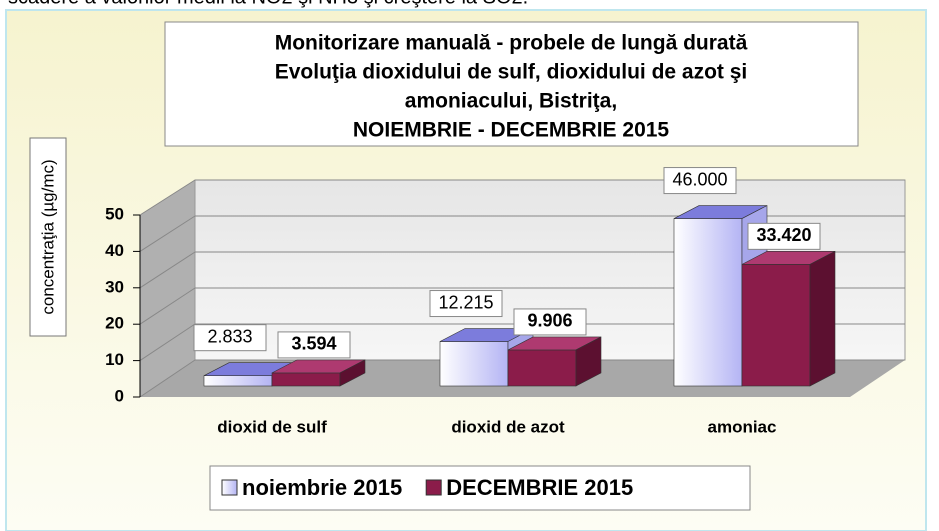 The width and height of the screenshot is (939, 531). I want to click on y-tick-label: 30, so click(114, 286).